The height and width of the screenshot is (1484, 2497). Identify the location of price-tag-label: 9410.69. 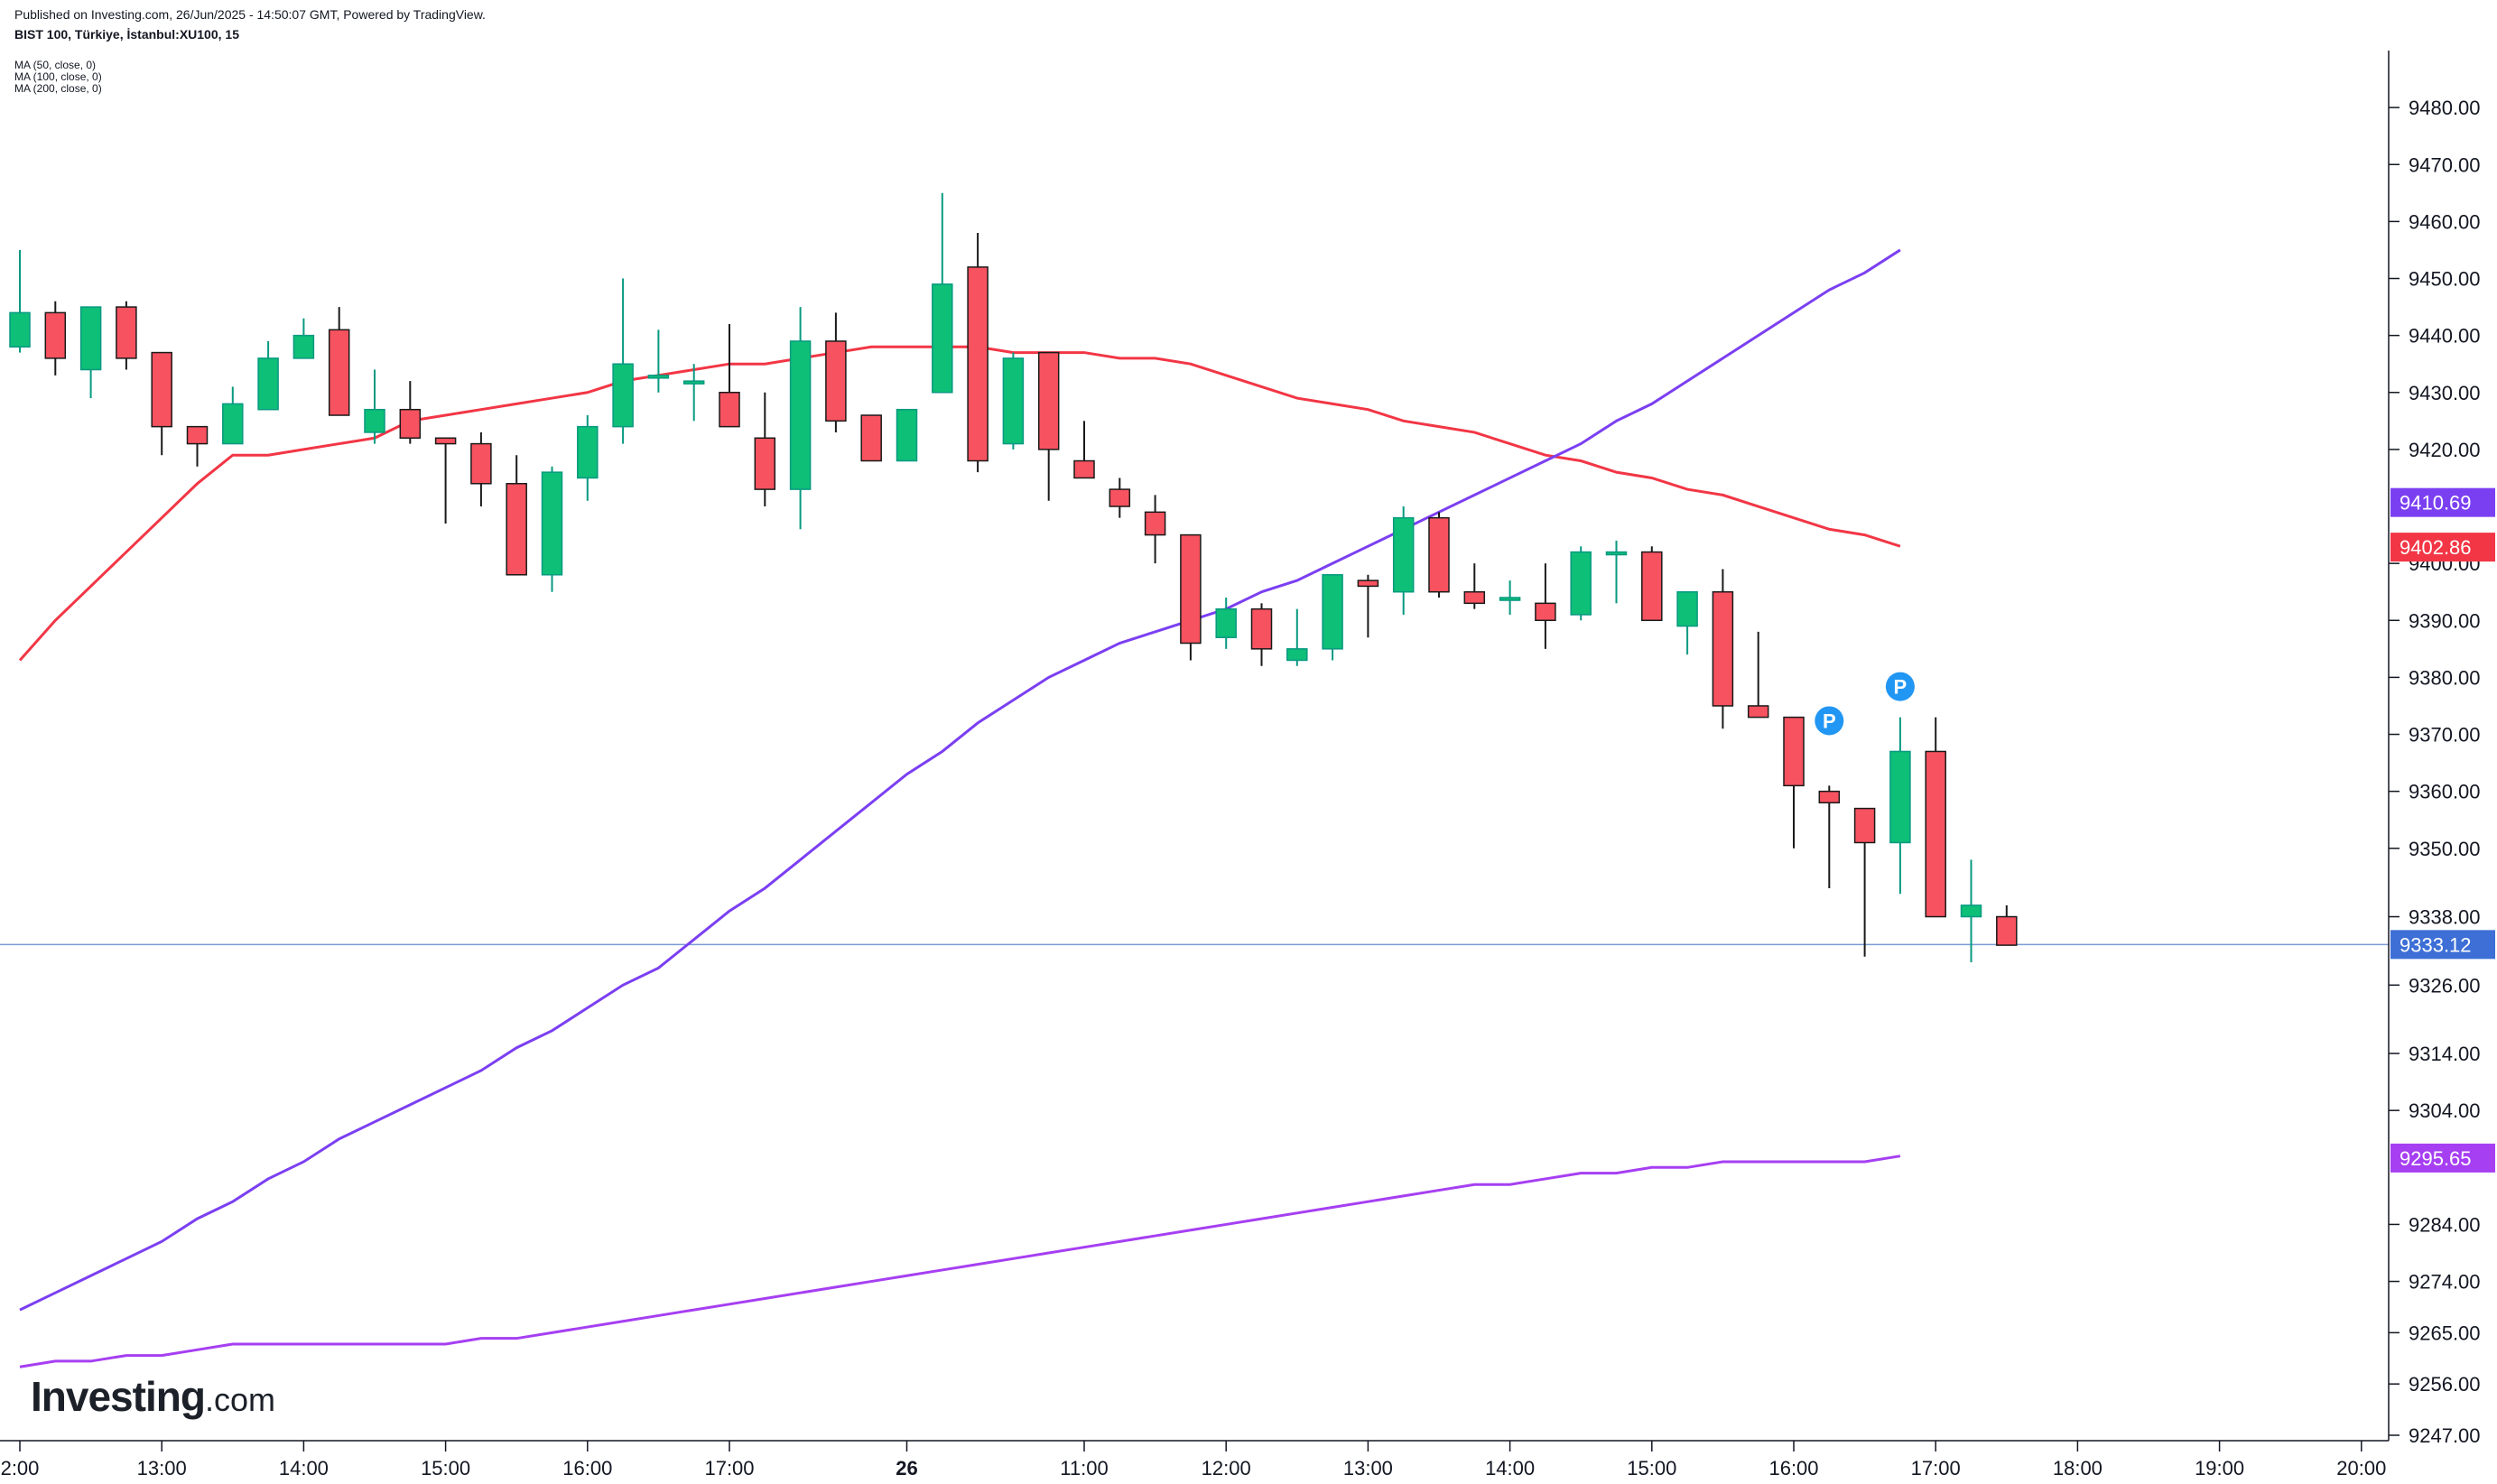
(2436, 504).